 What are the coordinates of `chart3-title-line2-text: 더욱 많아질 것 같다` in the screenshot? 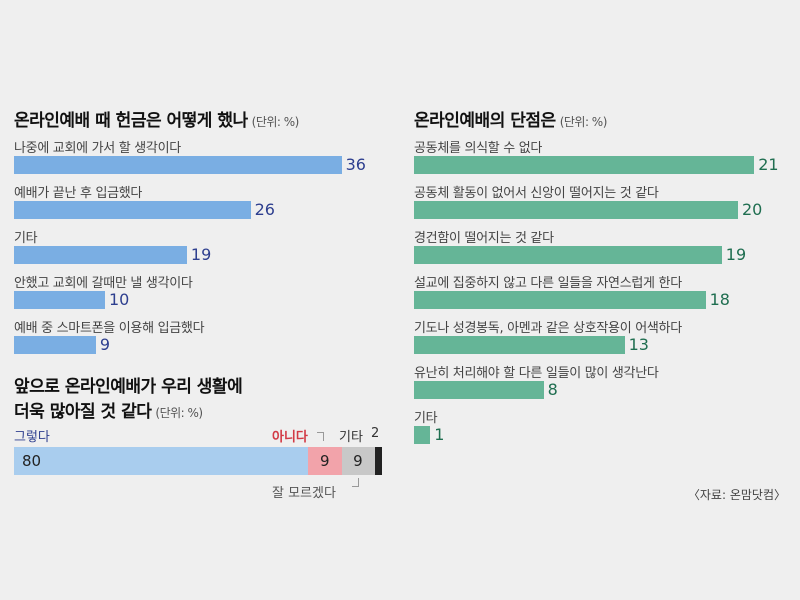 It's located at (83, 412).